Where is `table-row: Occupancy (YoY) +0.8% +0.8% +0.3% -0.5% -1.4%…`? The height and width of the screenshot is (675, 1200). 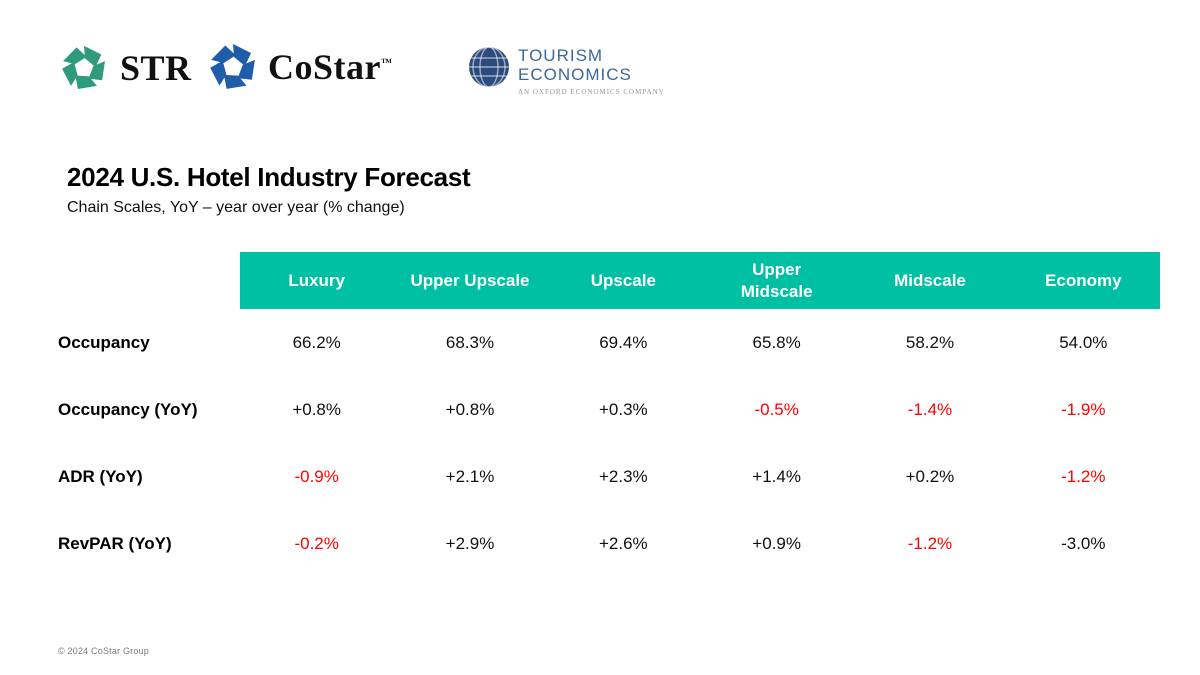
table-row: Occupancy (YoY) +0.8% +0.8% +0.3% -0.5% -1.4%… is located at coordinates (609, 409).